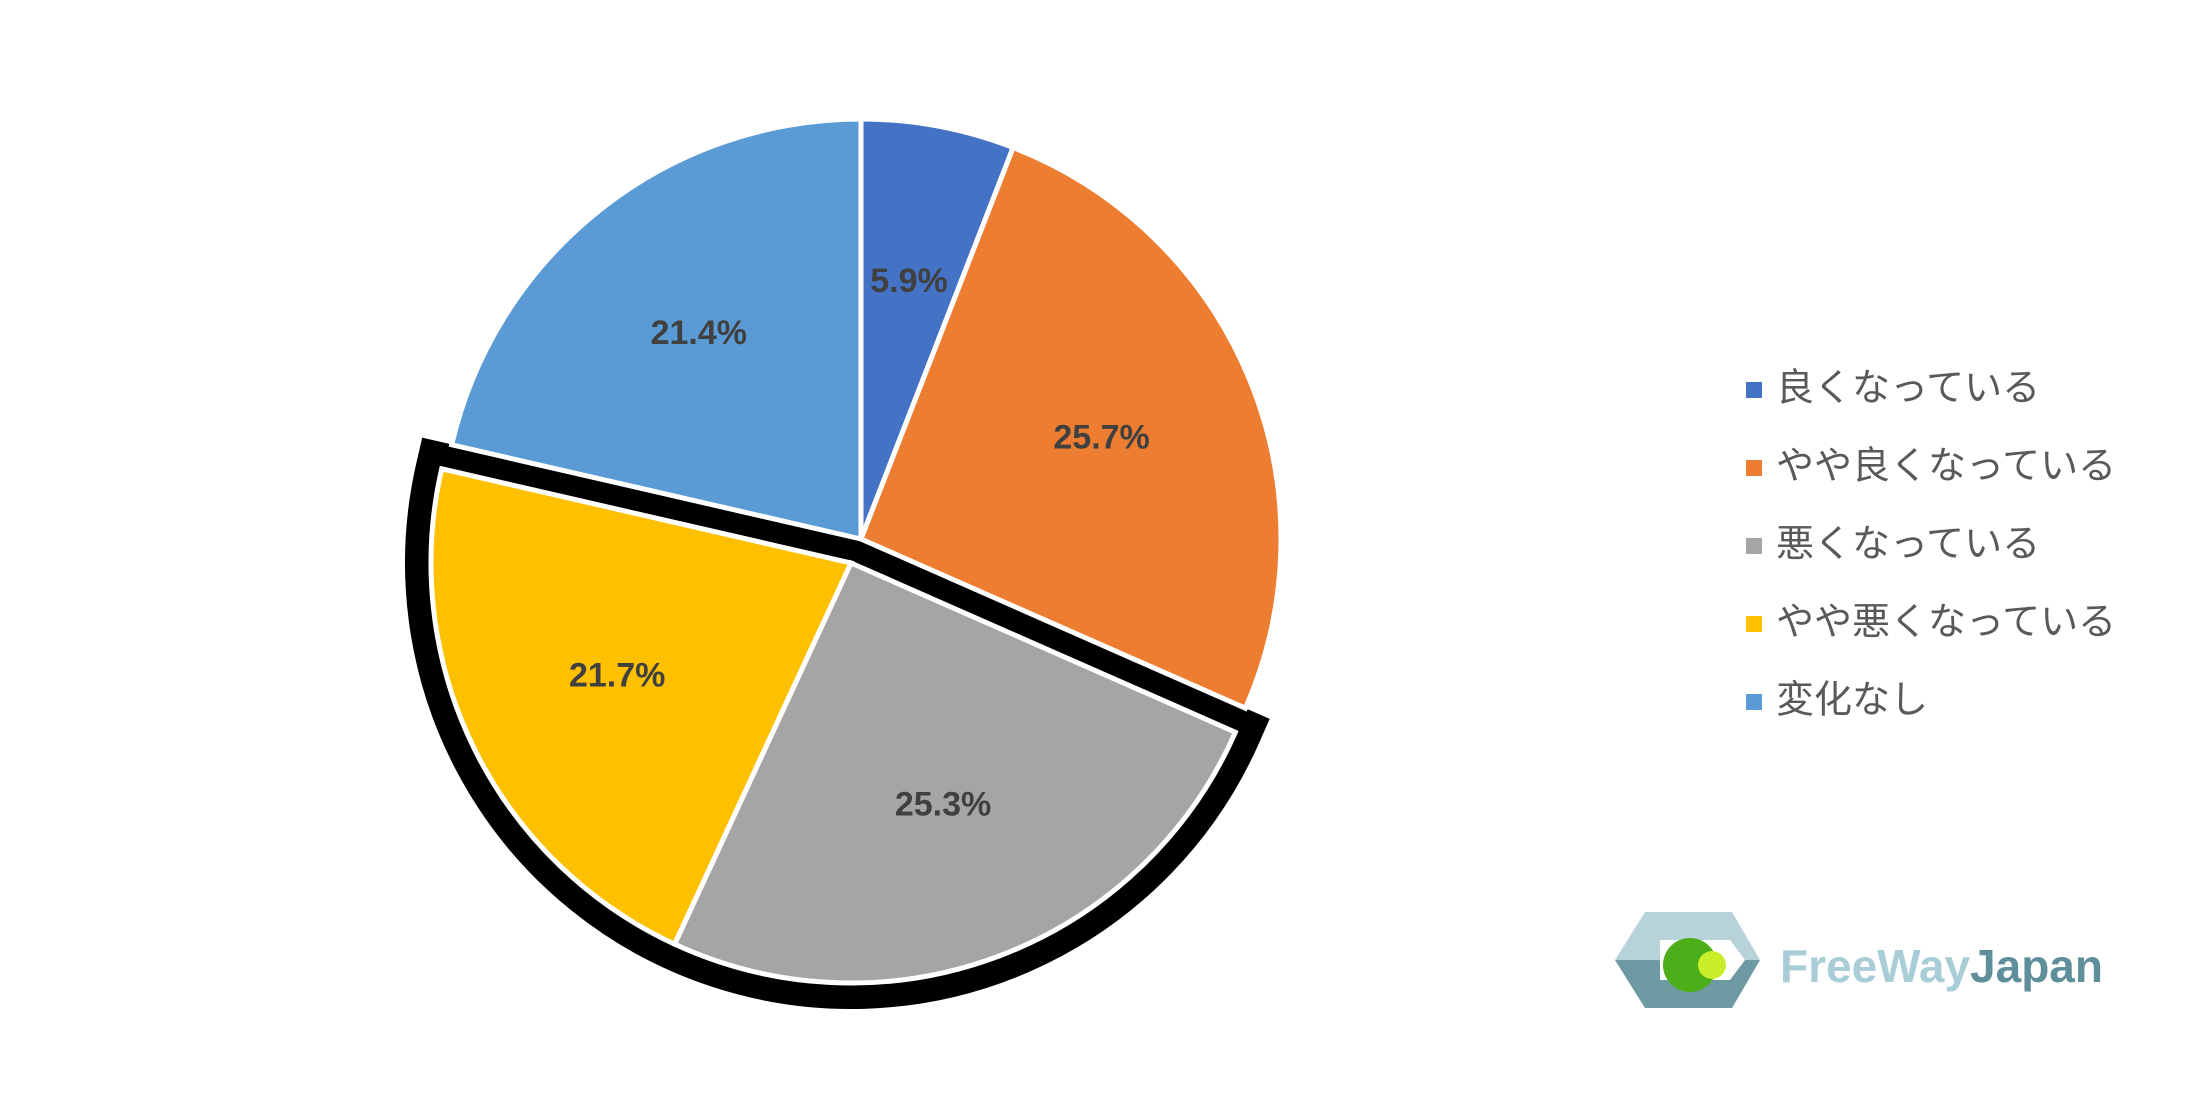 This screenshot has height=1093, width=2186. I want to click on data-label: 25.3%, so click(943, 805).